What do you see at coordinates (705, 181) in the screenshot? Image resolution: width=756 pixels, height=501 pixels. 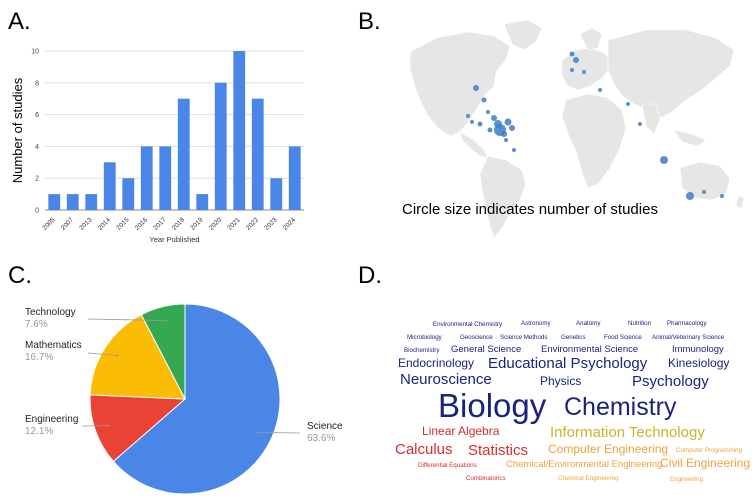 I see `land-australia` at bounding box center [705, 181].